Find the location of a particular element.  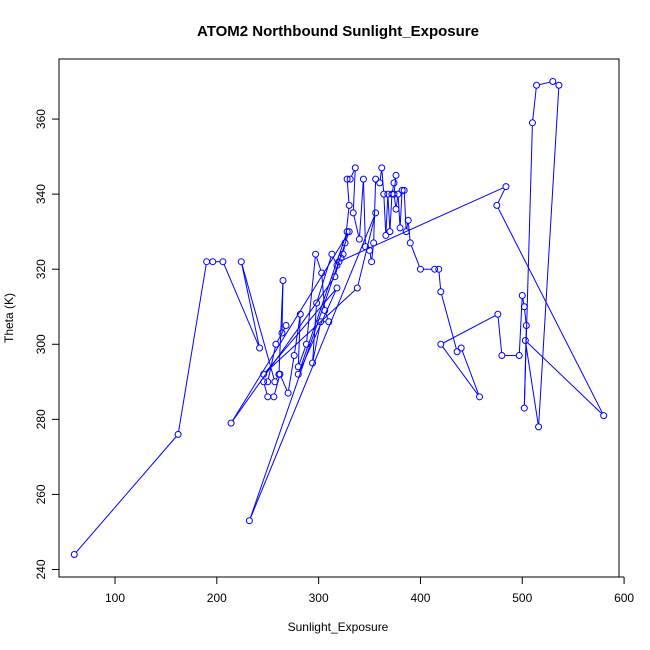

y-tick-label: 260 is located at coordinates (41, 494).